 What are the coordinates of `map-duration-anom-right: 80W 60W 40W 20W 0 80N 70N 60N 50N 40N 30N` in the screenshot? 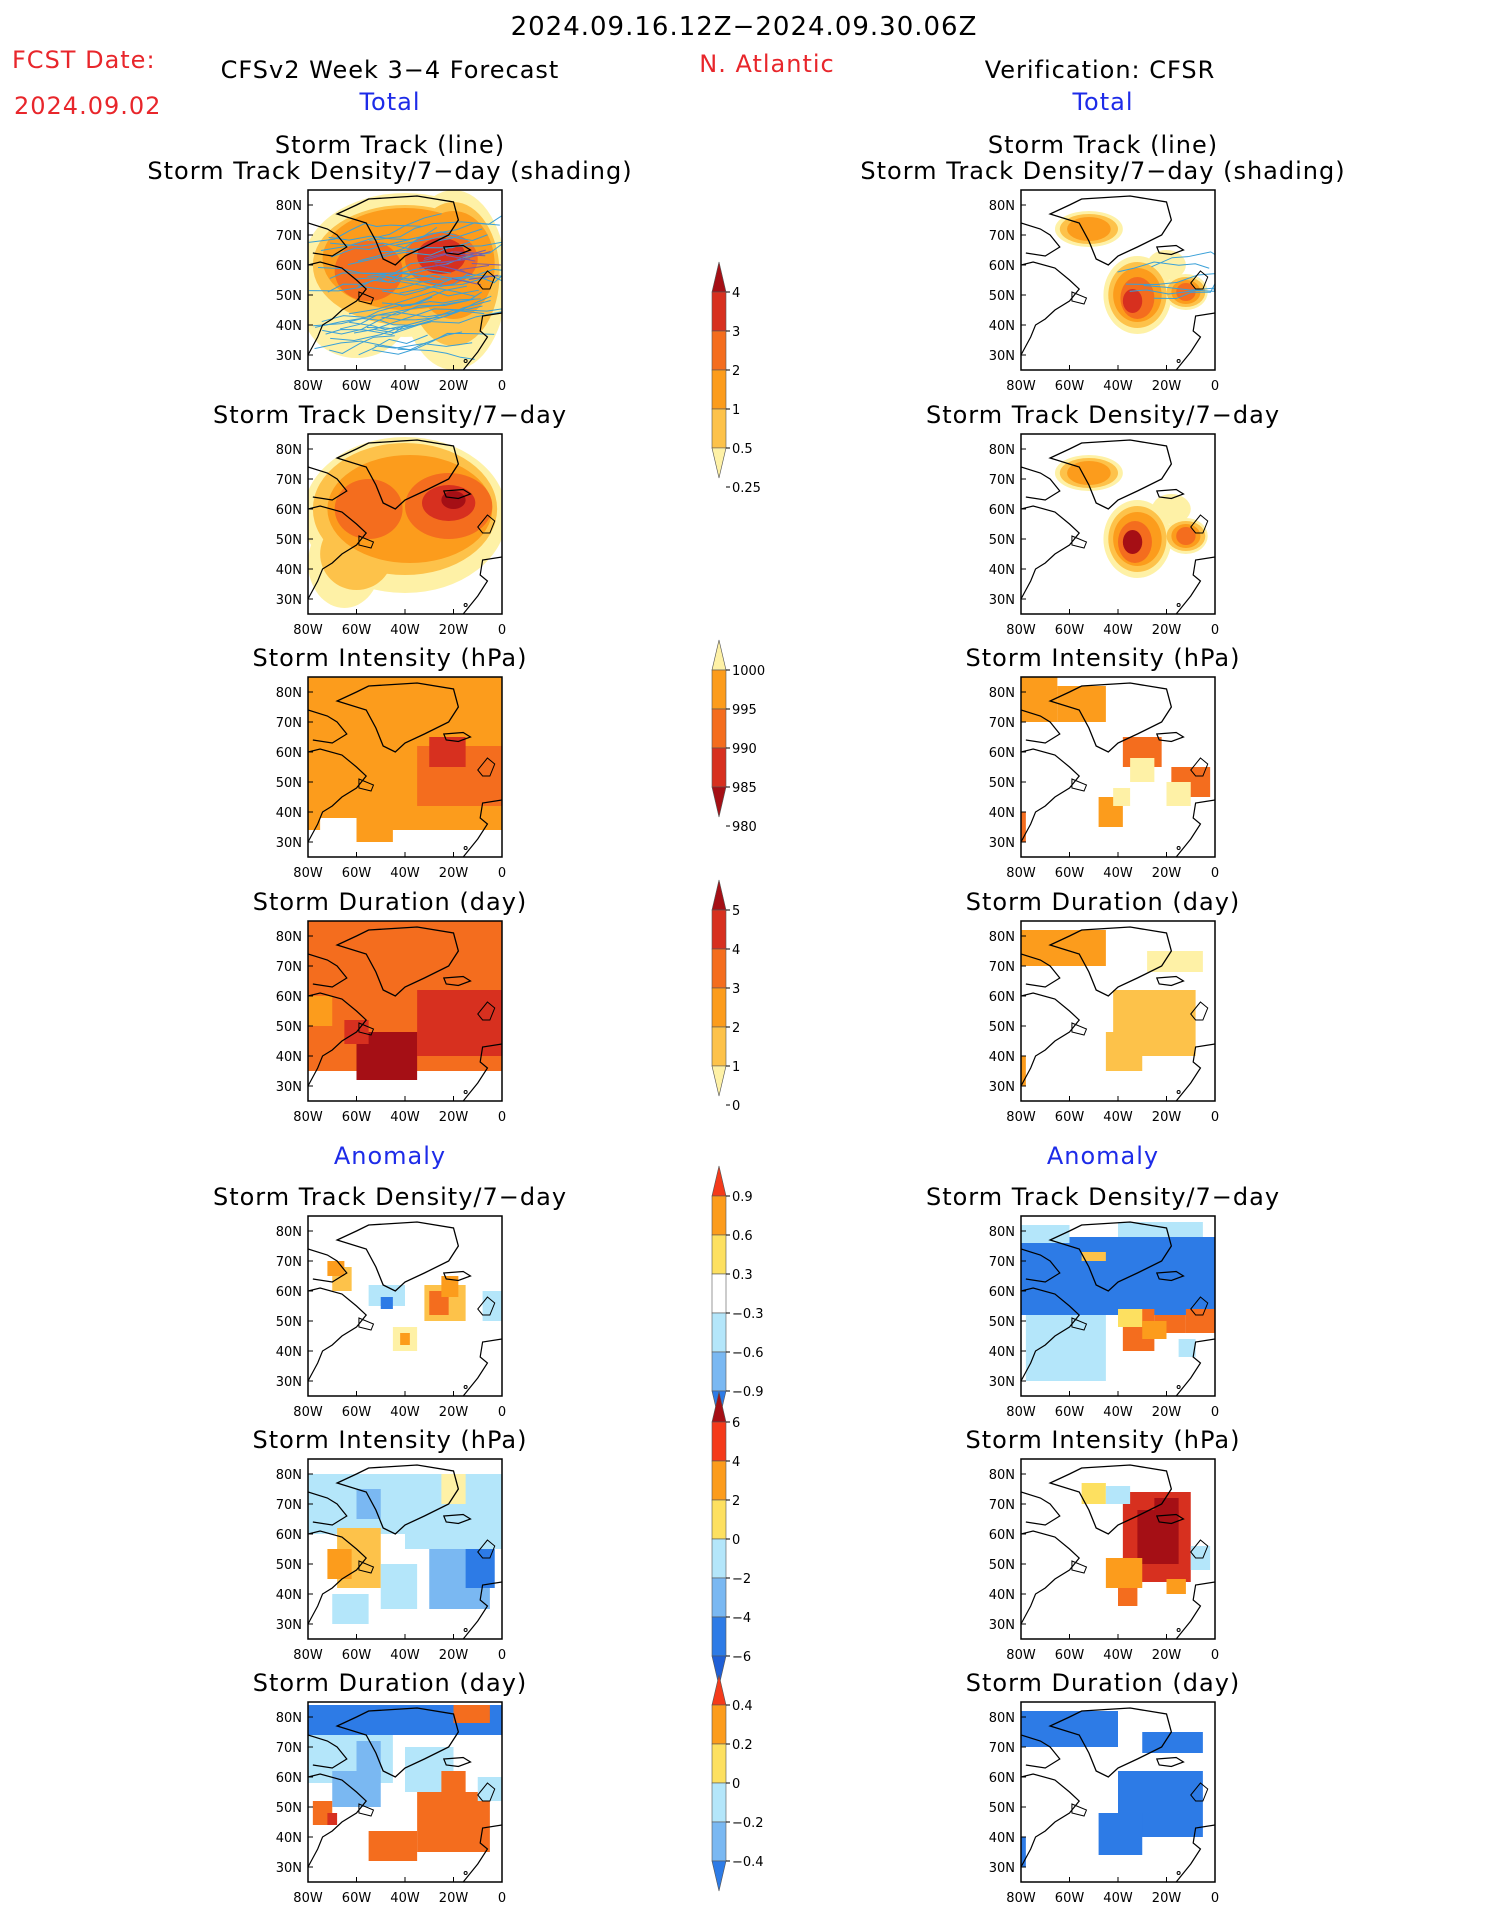 It's located at (1098, 1808).